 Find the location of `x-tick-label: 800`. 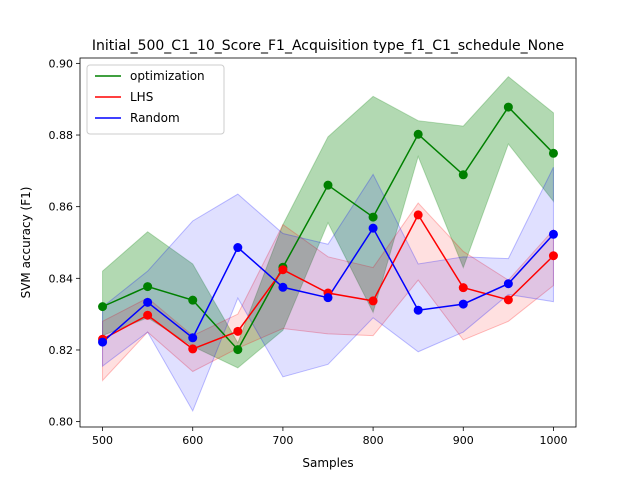

x-tick-label: 800 is located at coordinates (373, 440).